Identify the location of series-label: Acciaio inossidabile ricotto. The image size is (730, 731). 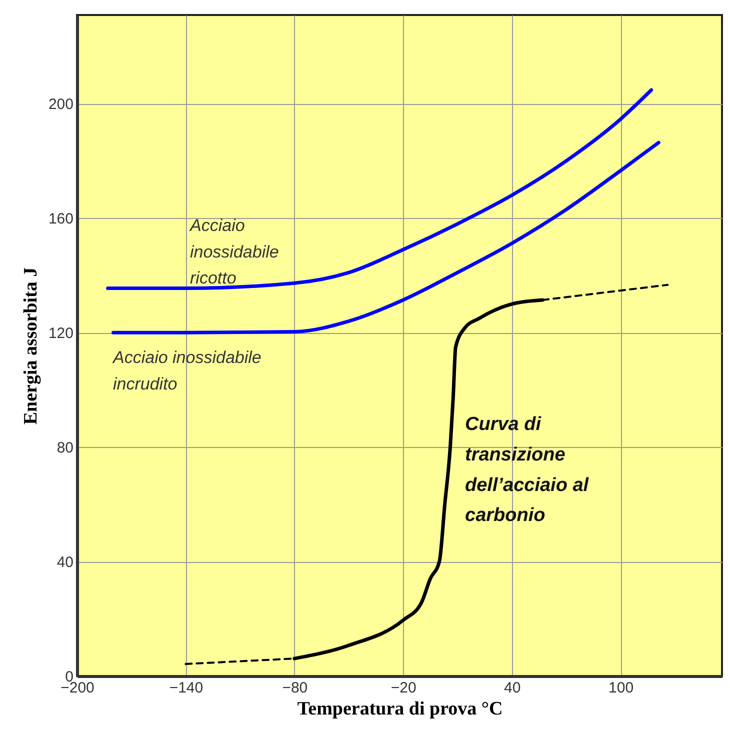
(234, 252).